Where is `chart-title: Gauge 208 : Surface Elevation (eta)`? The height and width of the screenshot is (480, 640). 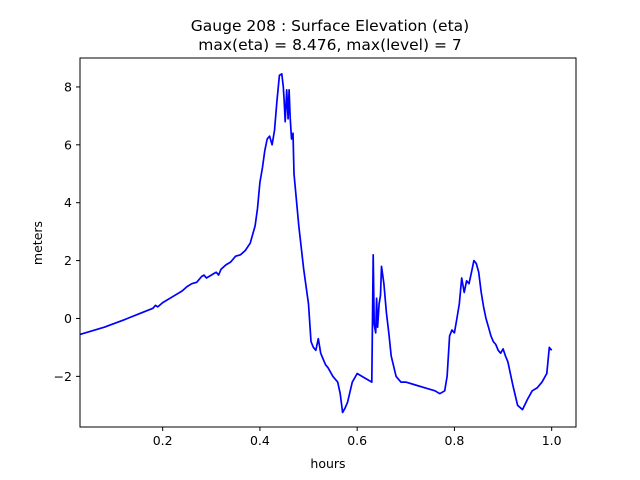 chart-title: Gauge 208 : Surface Elevation (eta) is located at coordinates (330, 26).